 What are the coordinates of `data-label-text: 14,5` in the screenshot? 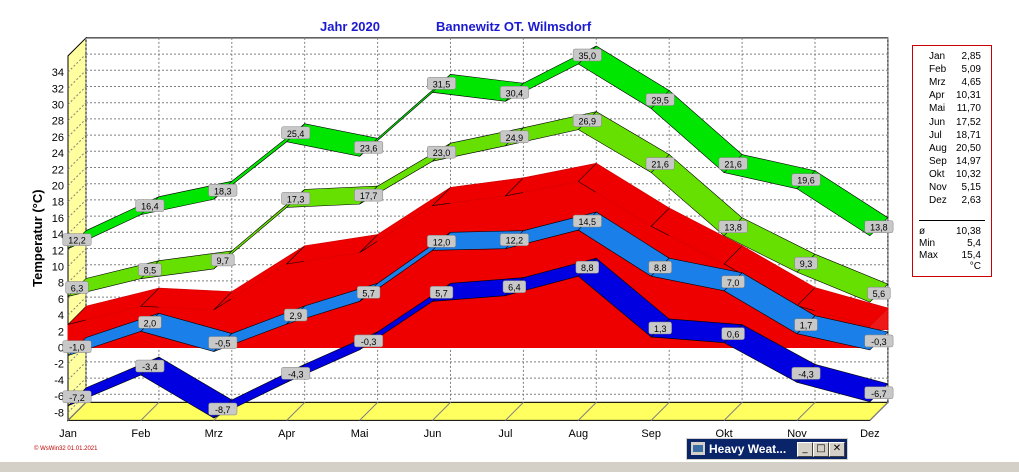 It's located at (588, 222).